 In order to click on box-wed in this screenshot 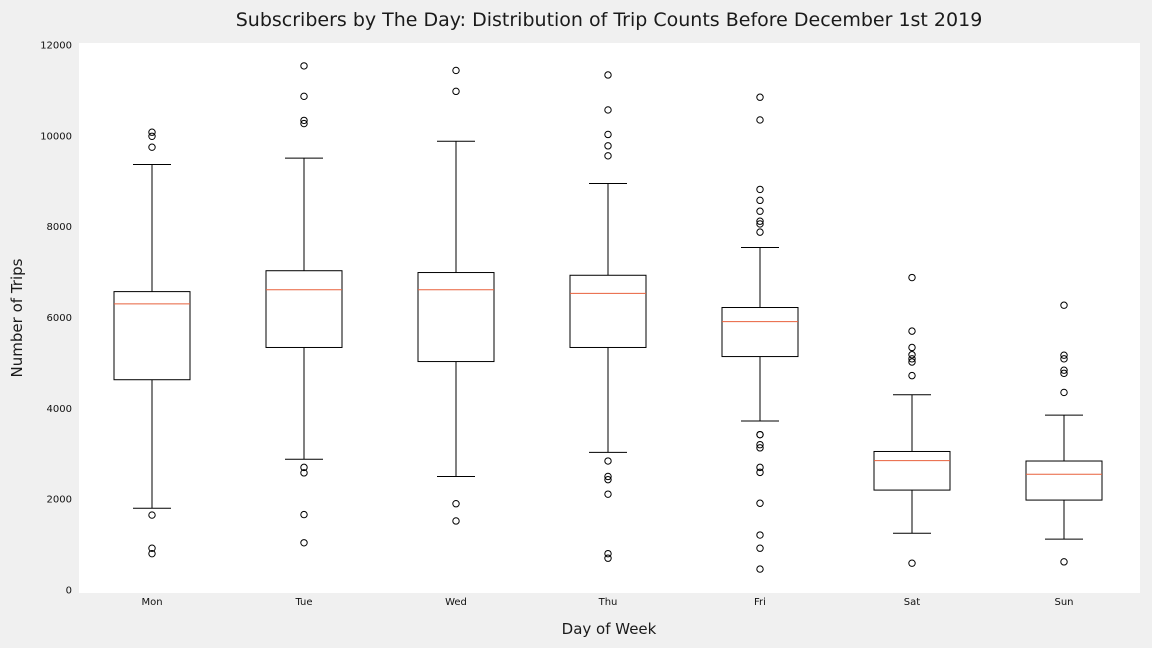, I will do `click(456, 295)`.